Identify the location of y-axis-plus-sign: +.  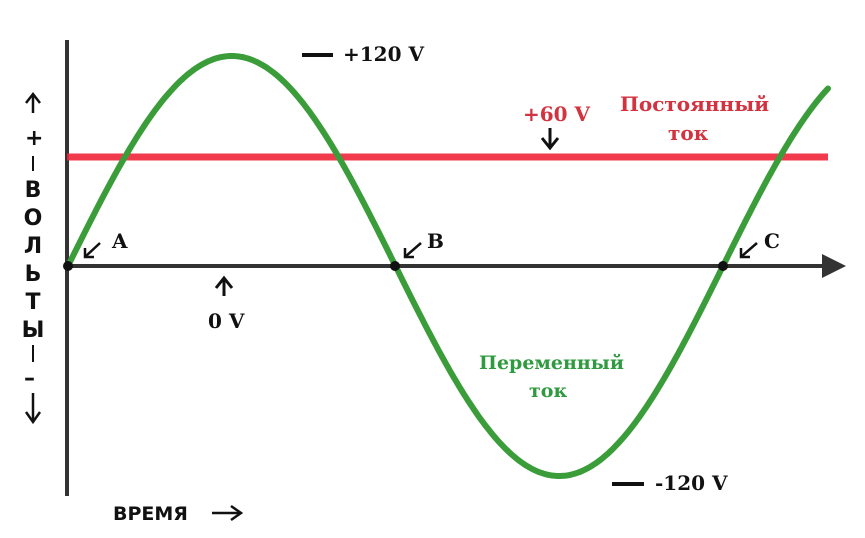
(34, 138).